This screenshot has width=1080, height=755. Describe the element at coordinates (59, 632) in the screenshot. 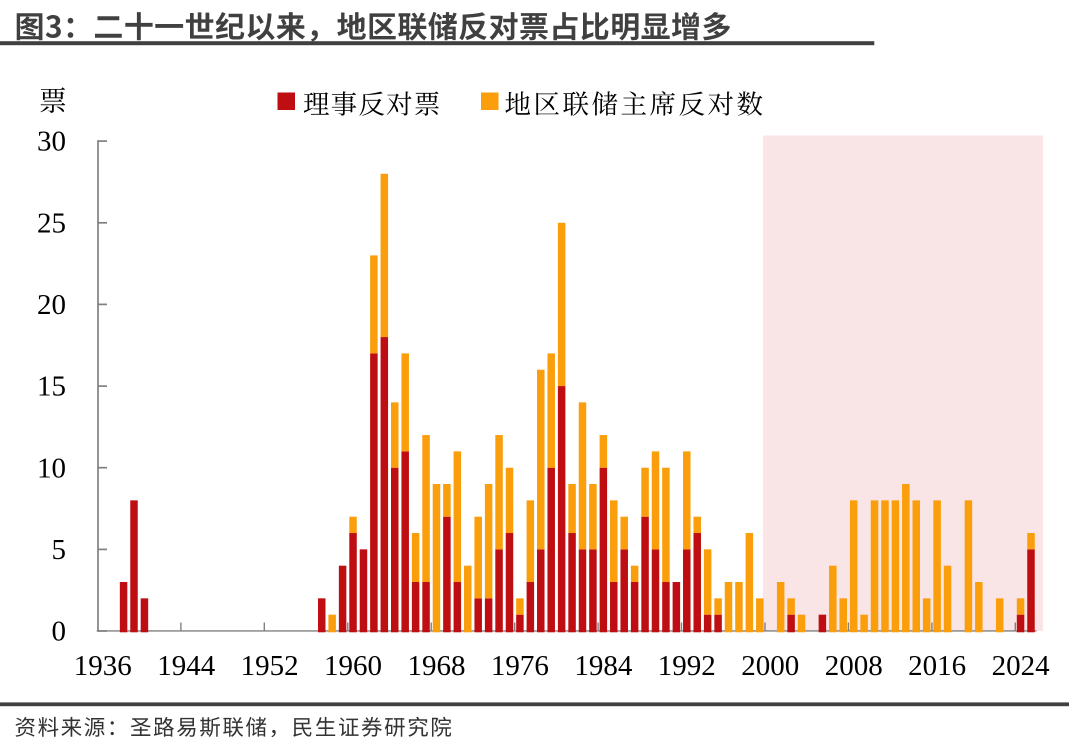

I see `svg-text: 0` at that location.